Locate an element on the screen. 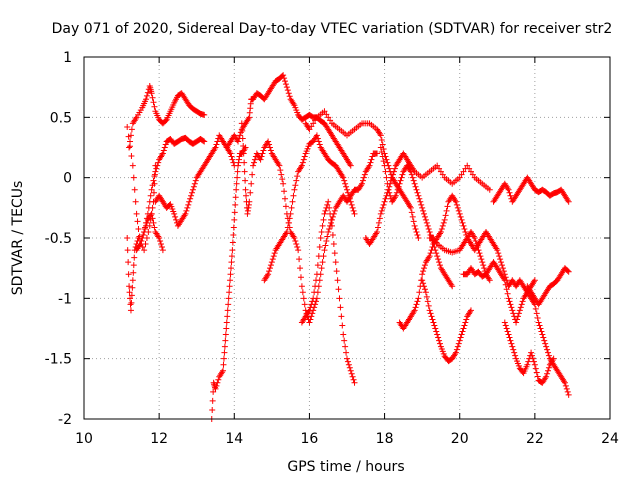 The width and height of the screenshot is (640, 480). x-tick-label: 24 is located at coordinates (610, 439).